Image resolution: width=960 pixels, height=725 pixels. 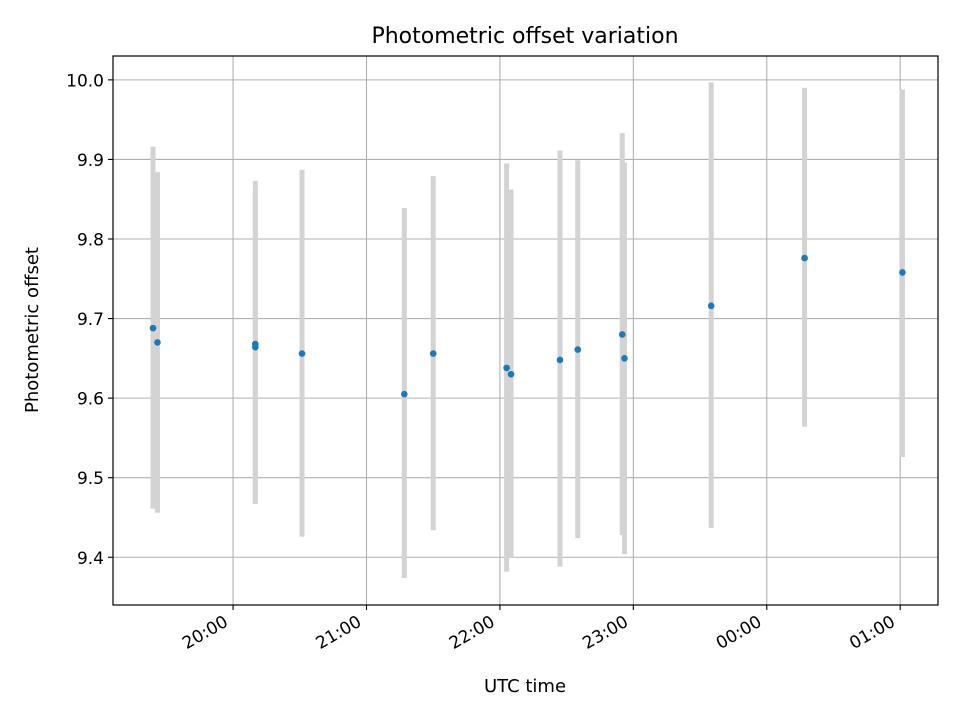 What do you see at coordinates (524, 36) in the screenshot?
I see `chart-title: Photometric offset variation` at bounding box center [524, 36].